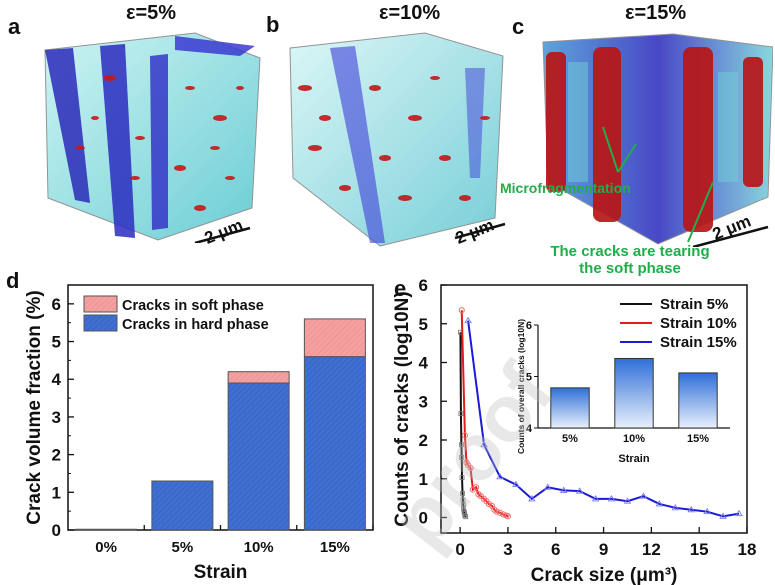  What do you see at coordinates (335, 547) in the screenshot?
I see `x-tick-label: 15%` at bounding box center [335, 547].